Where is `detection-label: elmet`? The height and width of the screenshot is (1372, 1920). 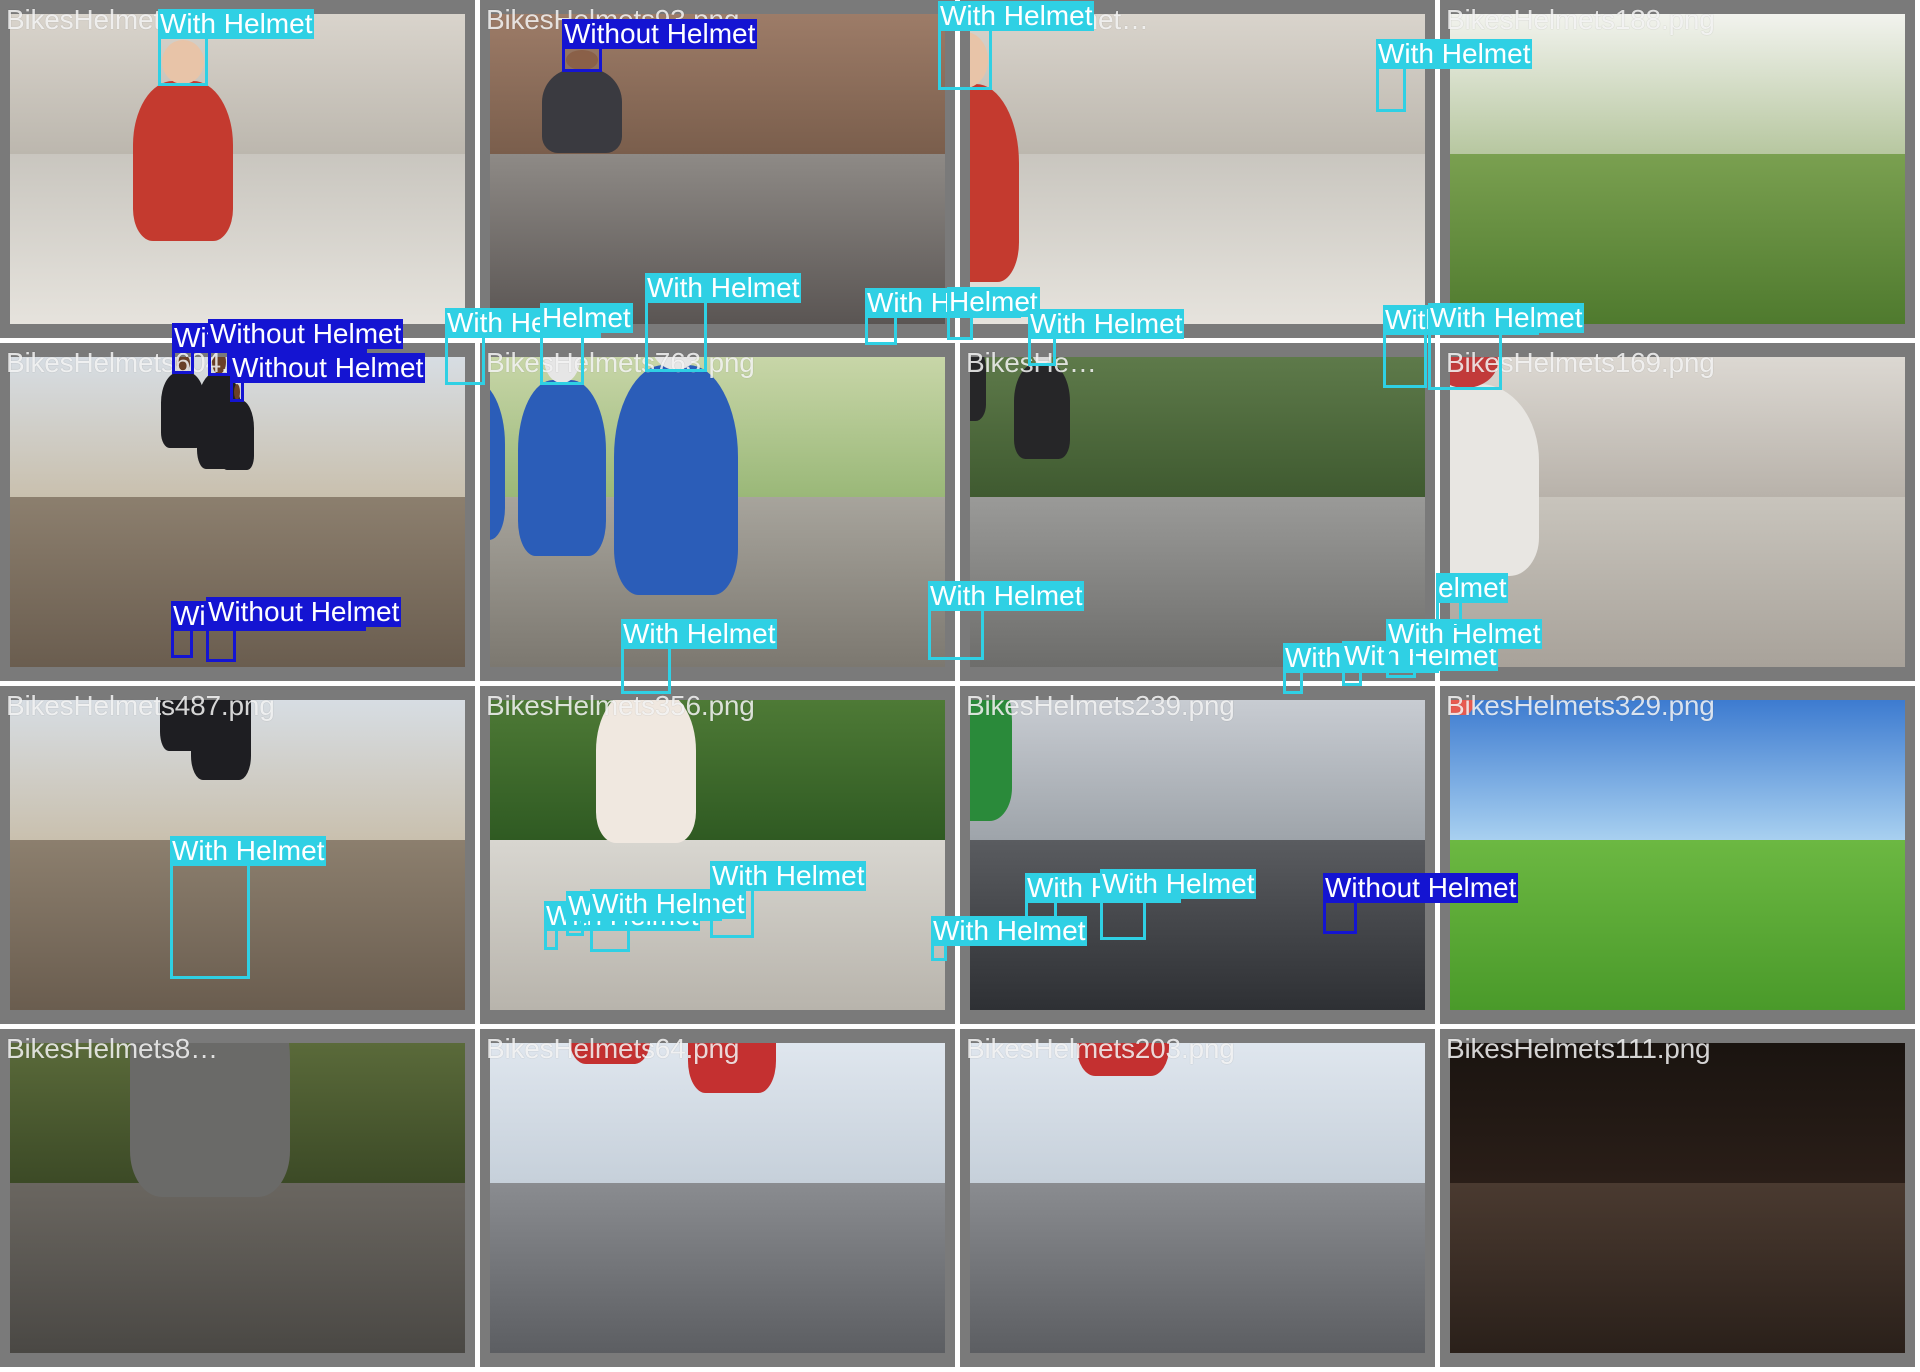 detection-label: elmet is located at coordinates (1472, 587).